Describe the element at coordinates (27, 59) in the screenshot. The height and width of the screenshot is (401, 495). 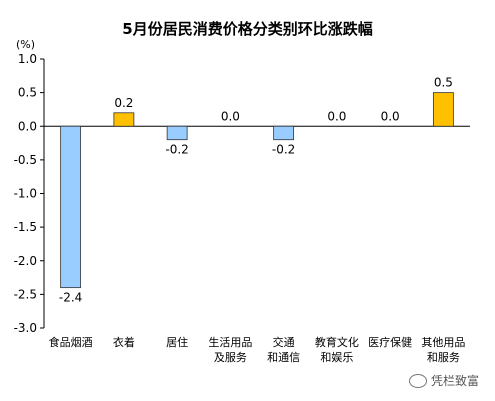
I see `y-tick-label: 1.0` at that location.